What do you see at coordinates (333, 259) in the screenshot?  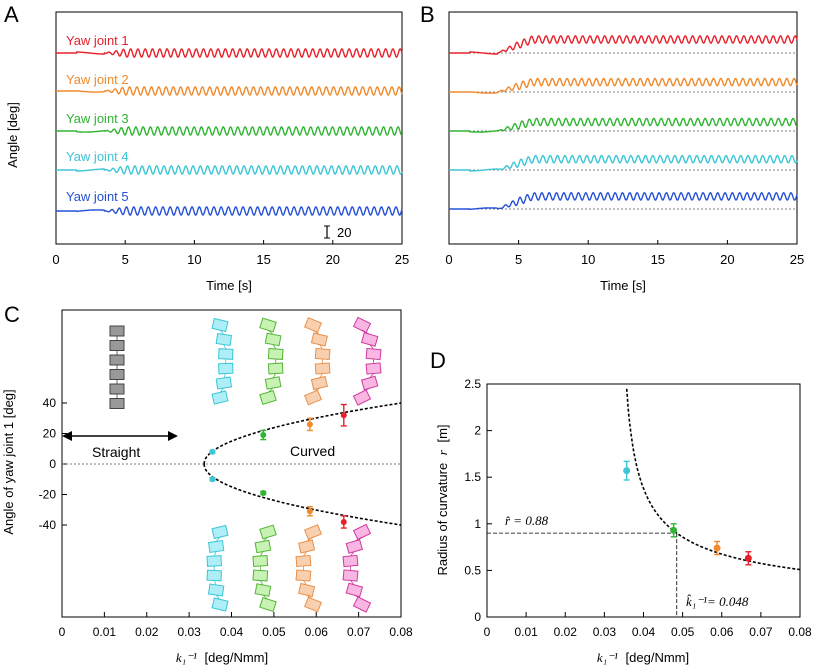 I see `xtick-label-4: 20` at bounding box center [333, 259].